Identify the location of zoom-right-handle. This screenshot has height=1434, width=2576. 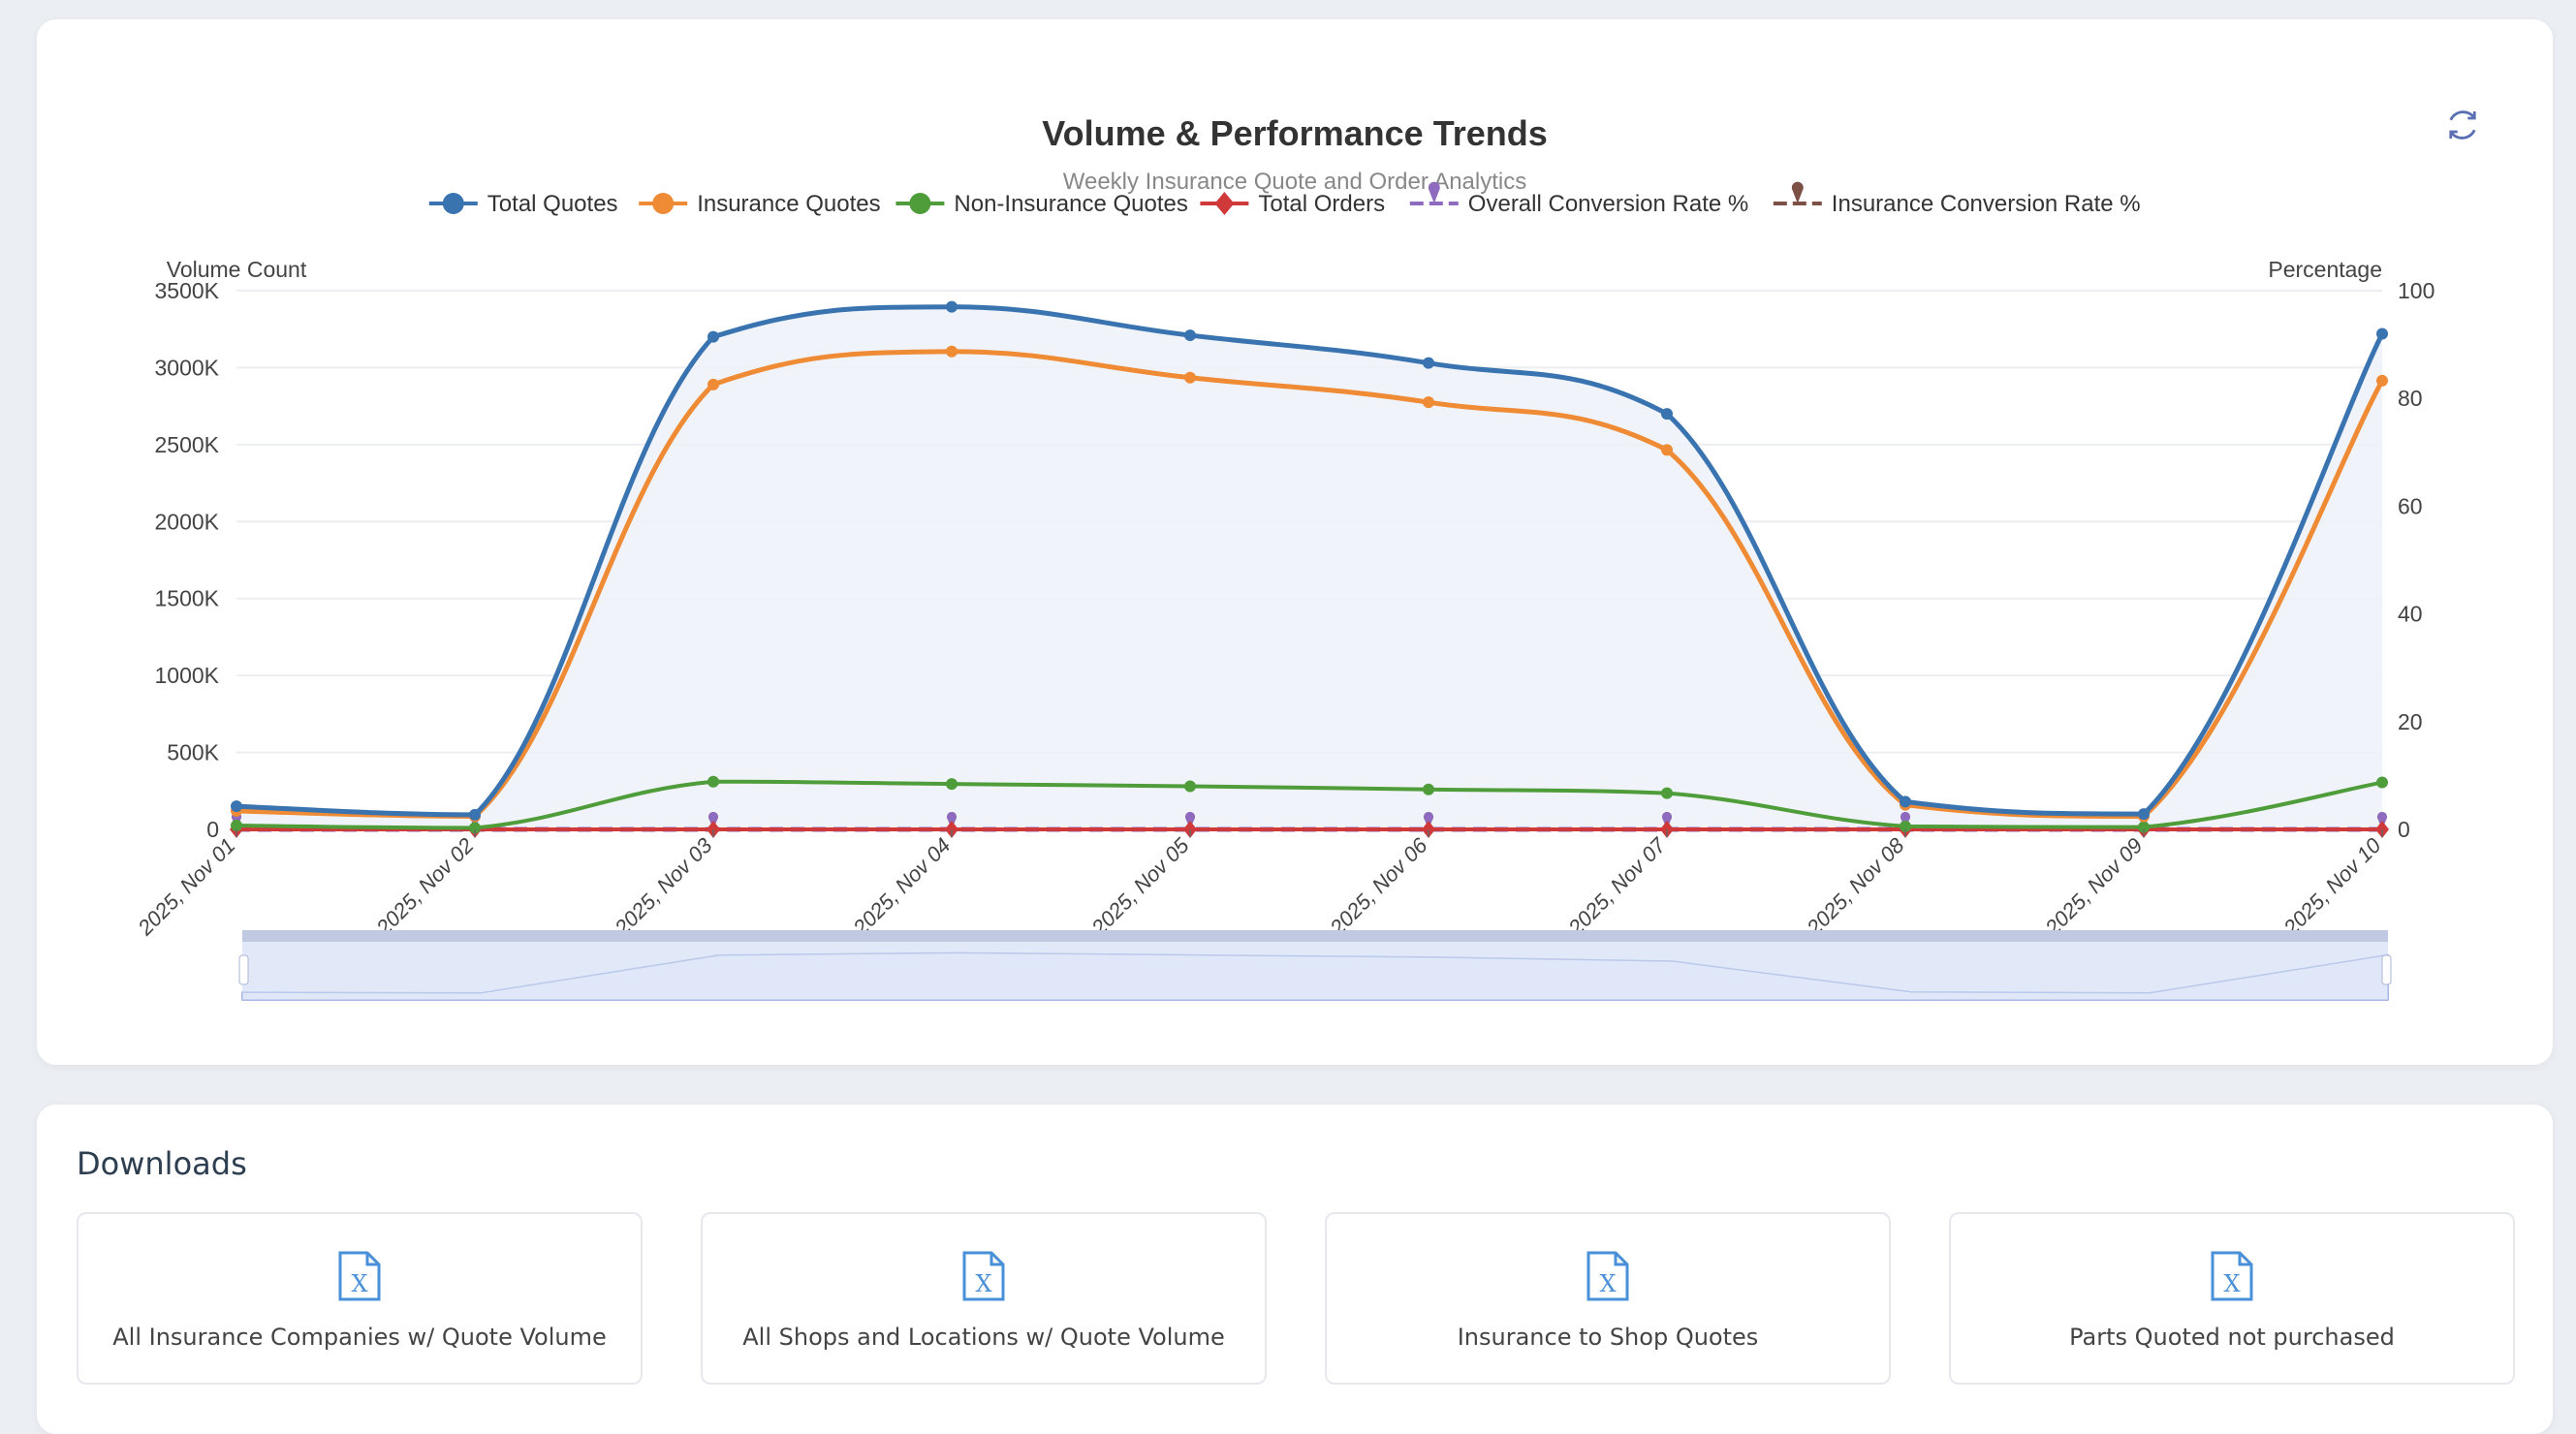
(2386, 969).